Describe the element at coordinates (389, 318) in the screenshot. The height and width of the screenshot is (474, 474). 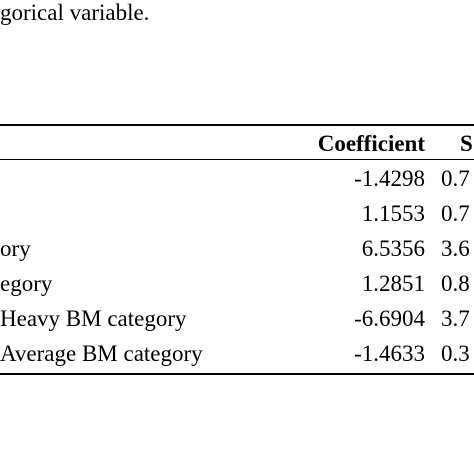
I see `coefficient: -6.6904` at that location.